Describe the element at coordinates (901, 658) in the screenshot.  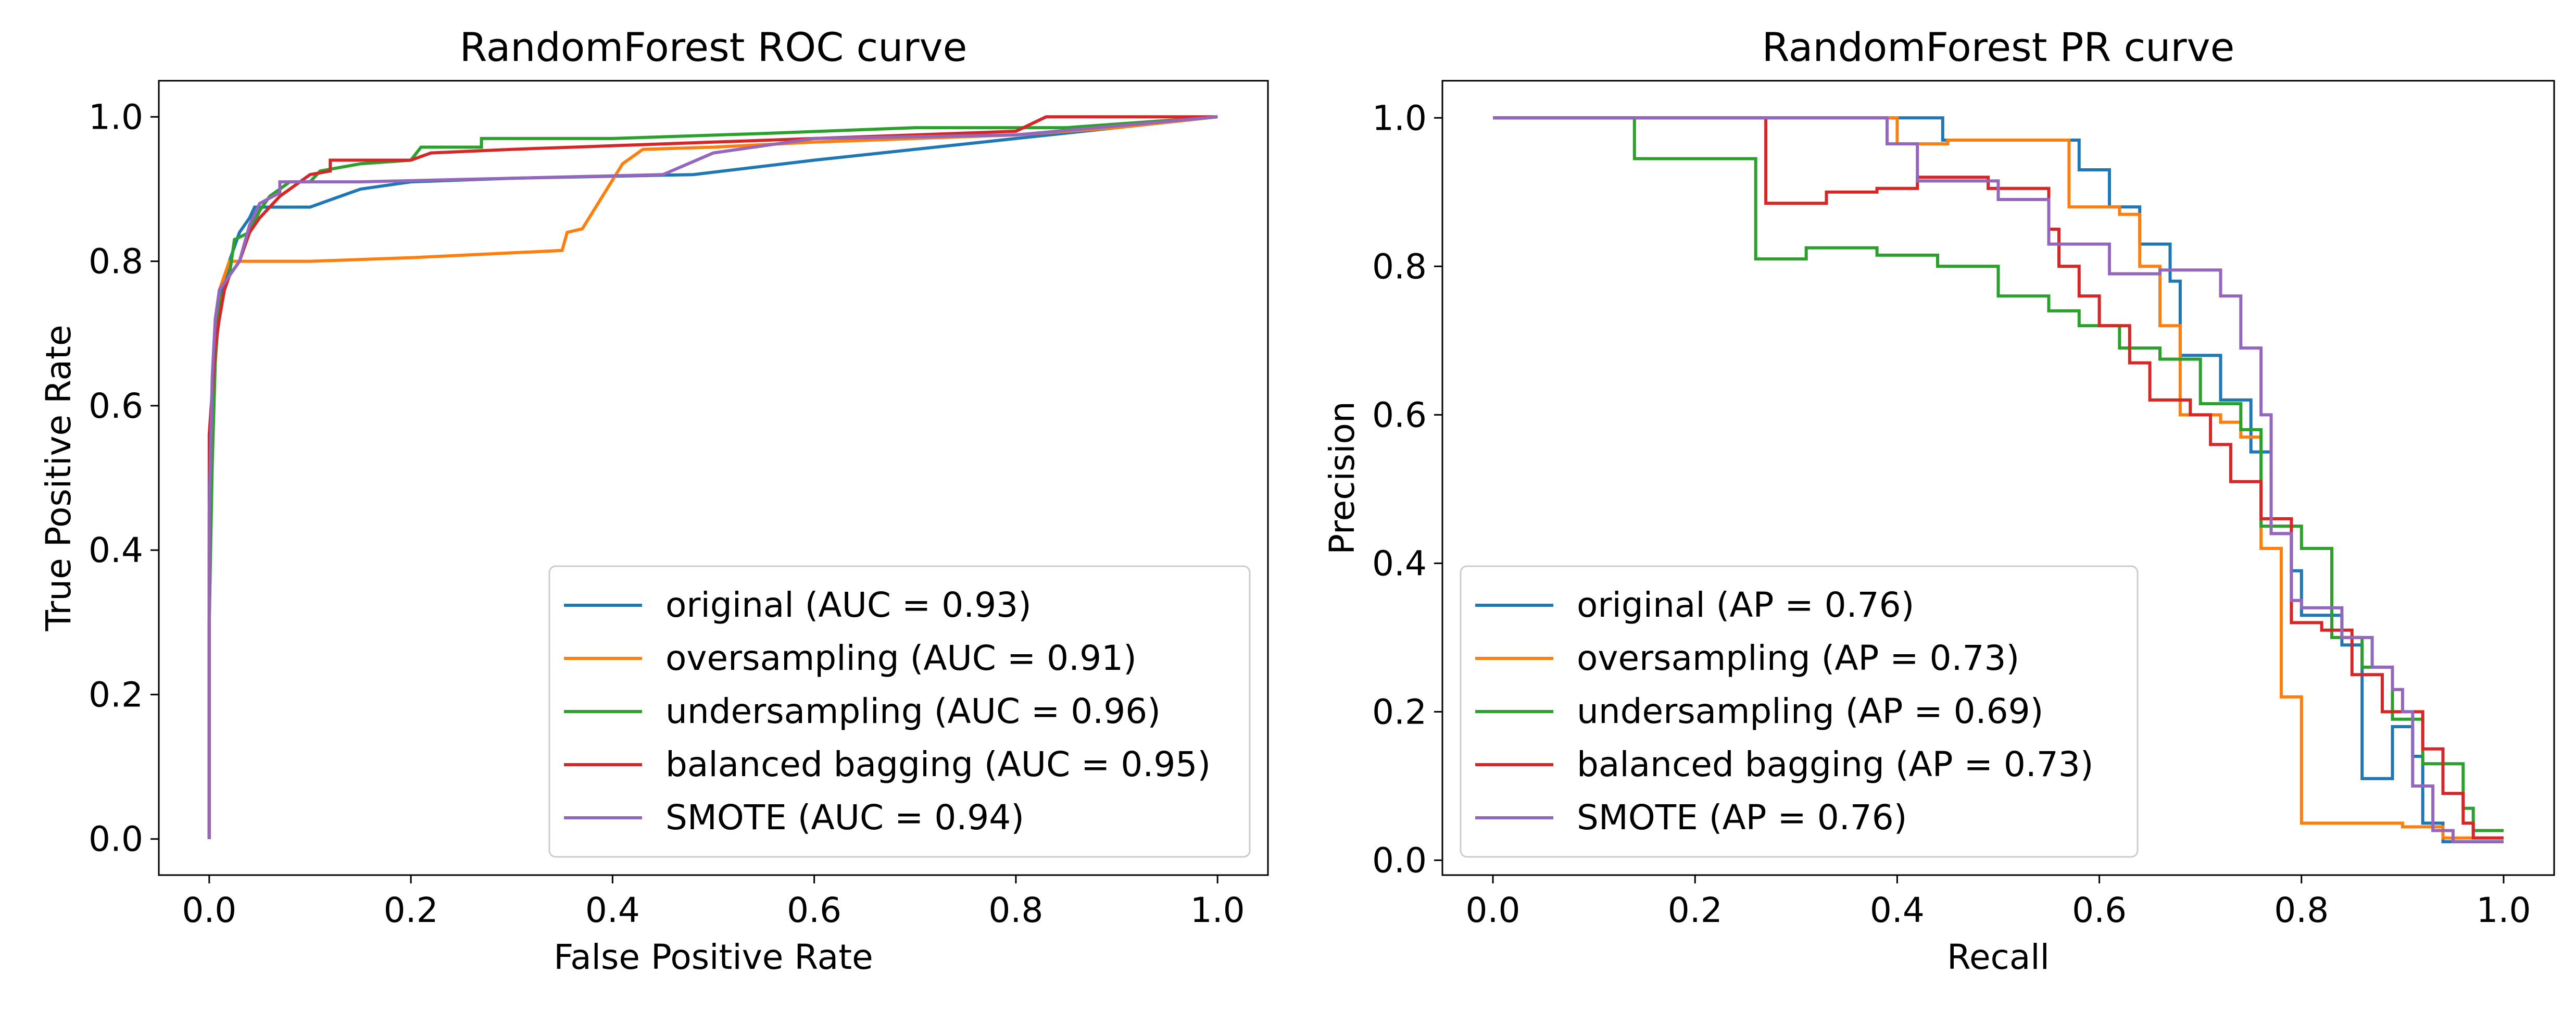
I see `legend-label: oversampling (AUC = 0.91)` at that location.